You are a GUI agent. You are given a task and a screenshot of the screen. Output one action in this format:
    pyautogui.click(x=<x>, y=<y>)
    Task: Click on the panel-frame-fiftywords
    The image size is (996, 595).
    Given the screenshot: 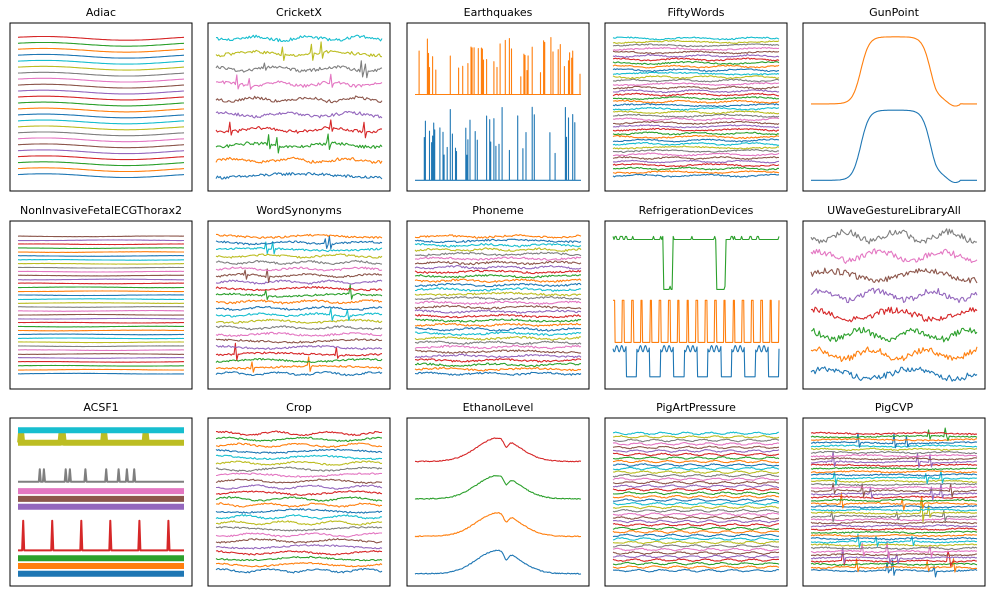 What is the action you would take?
    pyautogui.click(x=696, y=107)
    